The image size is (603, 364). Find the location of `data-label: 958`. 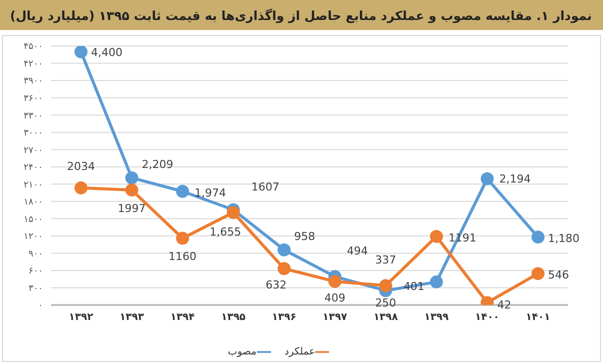

data-label: 958 is located at coordinates (305, 236).